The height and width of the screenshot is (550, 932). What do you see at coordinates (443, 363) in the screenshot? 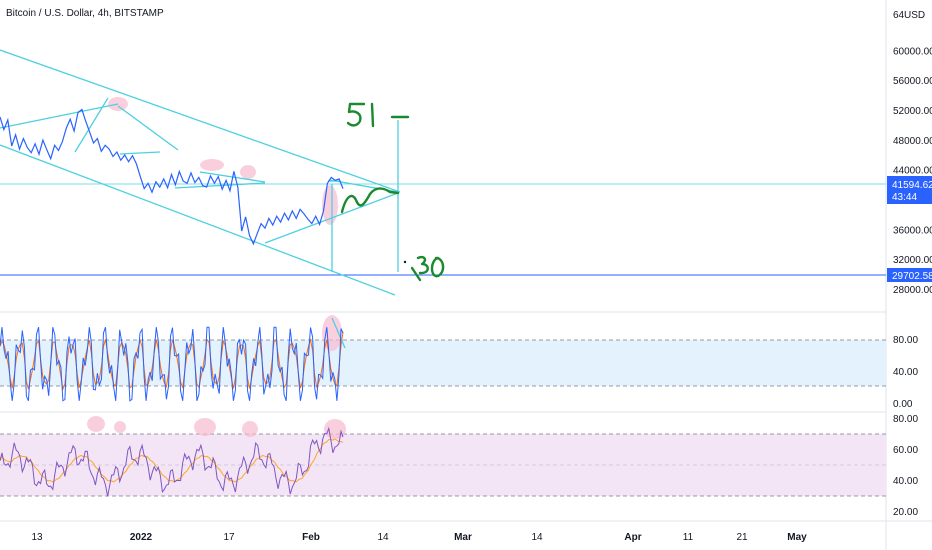
I see `stoch-band-fill` at bounding box center [443, 363].